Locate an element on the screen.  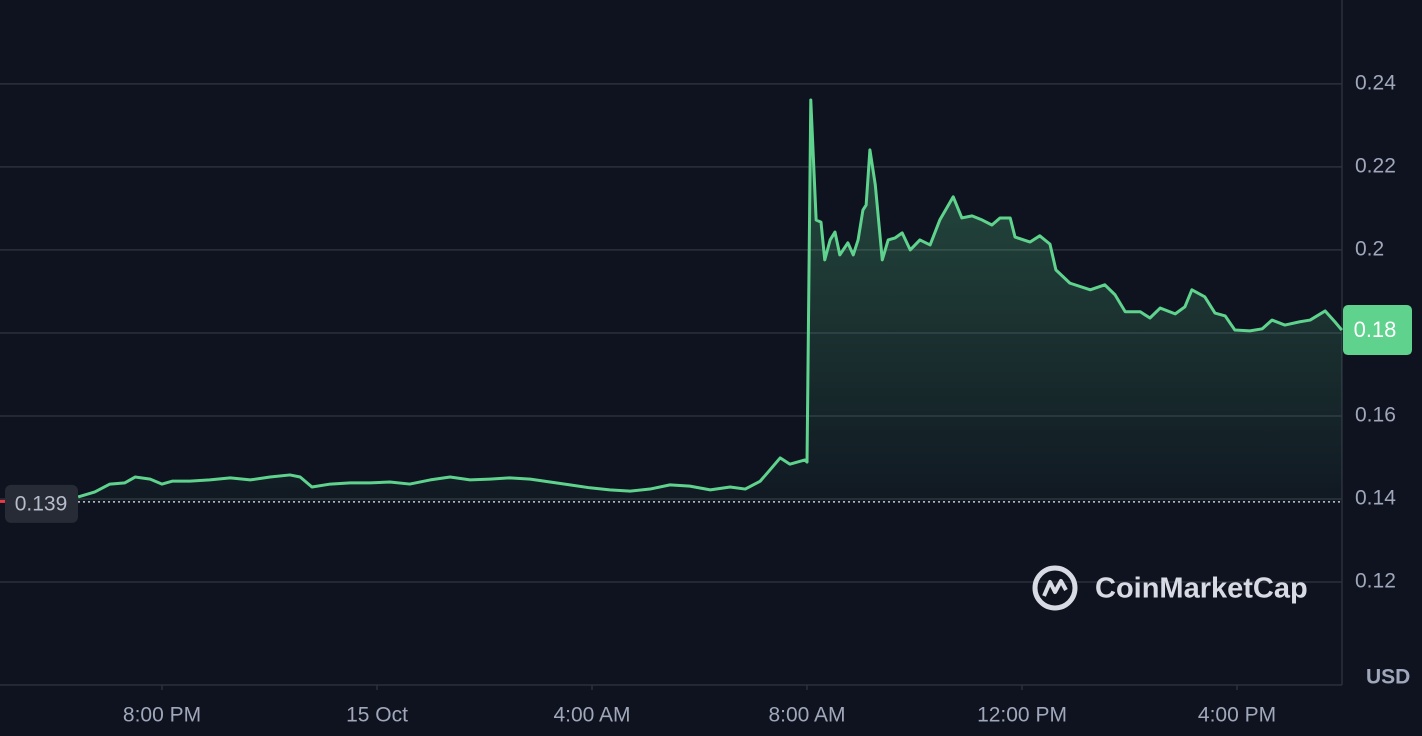
y-tick-label: 0.16 is located at coordinates (1375, 415).